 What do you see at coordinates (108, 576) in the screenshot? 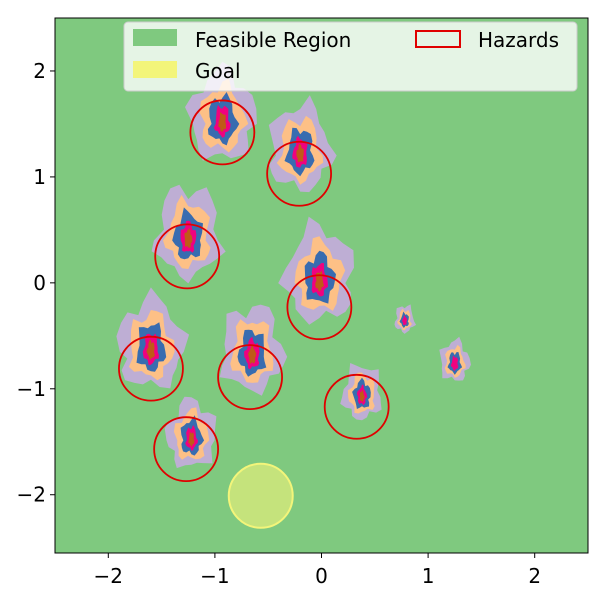
I see `x-tick-label: −2` at bounding box center [108, 576].